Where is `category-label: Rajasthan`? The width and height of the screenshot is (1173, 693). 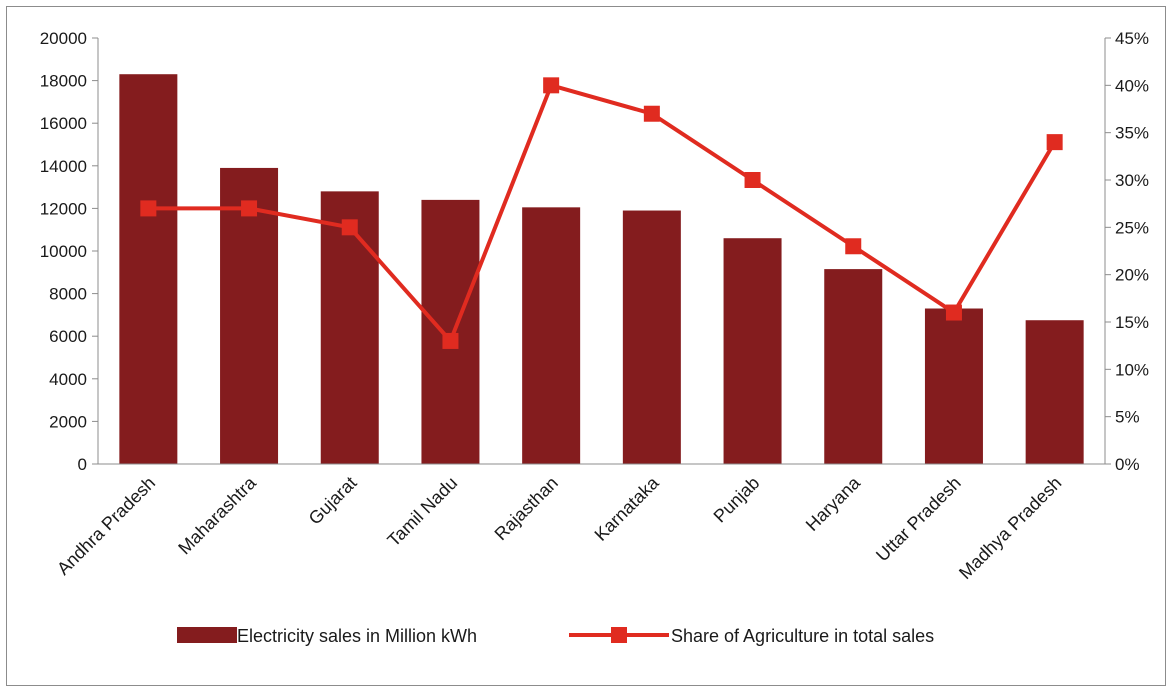
category-label: Rajasthan is located at coordinates (526, 508).